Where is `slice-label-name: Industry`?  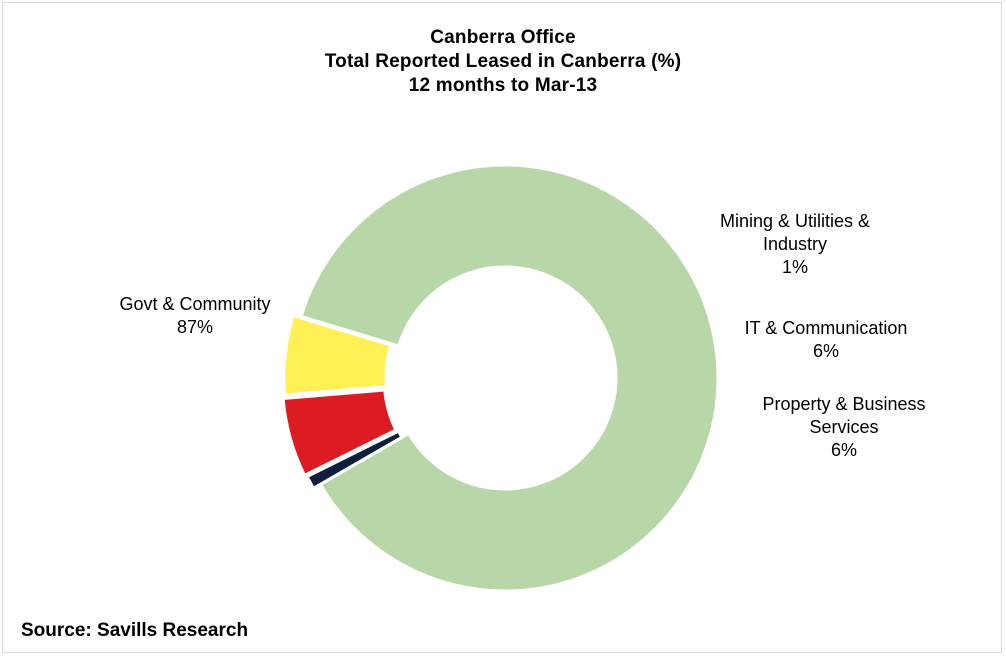 slice-label-name: Industry is located at coordinates (795, 244).